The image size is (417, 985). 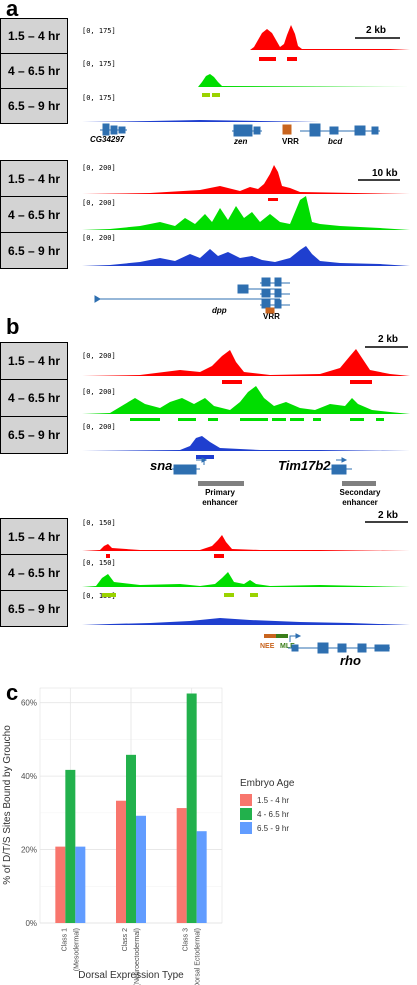 I want to click on mle-element, so click(x=282, y=636).